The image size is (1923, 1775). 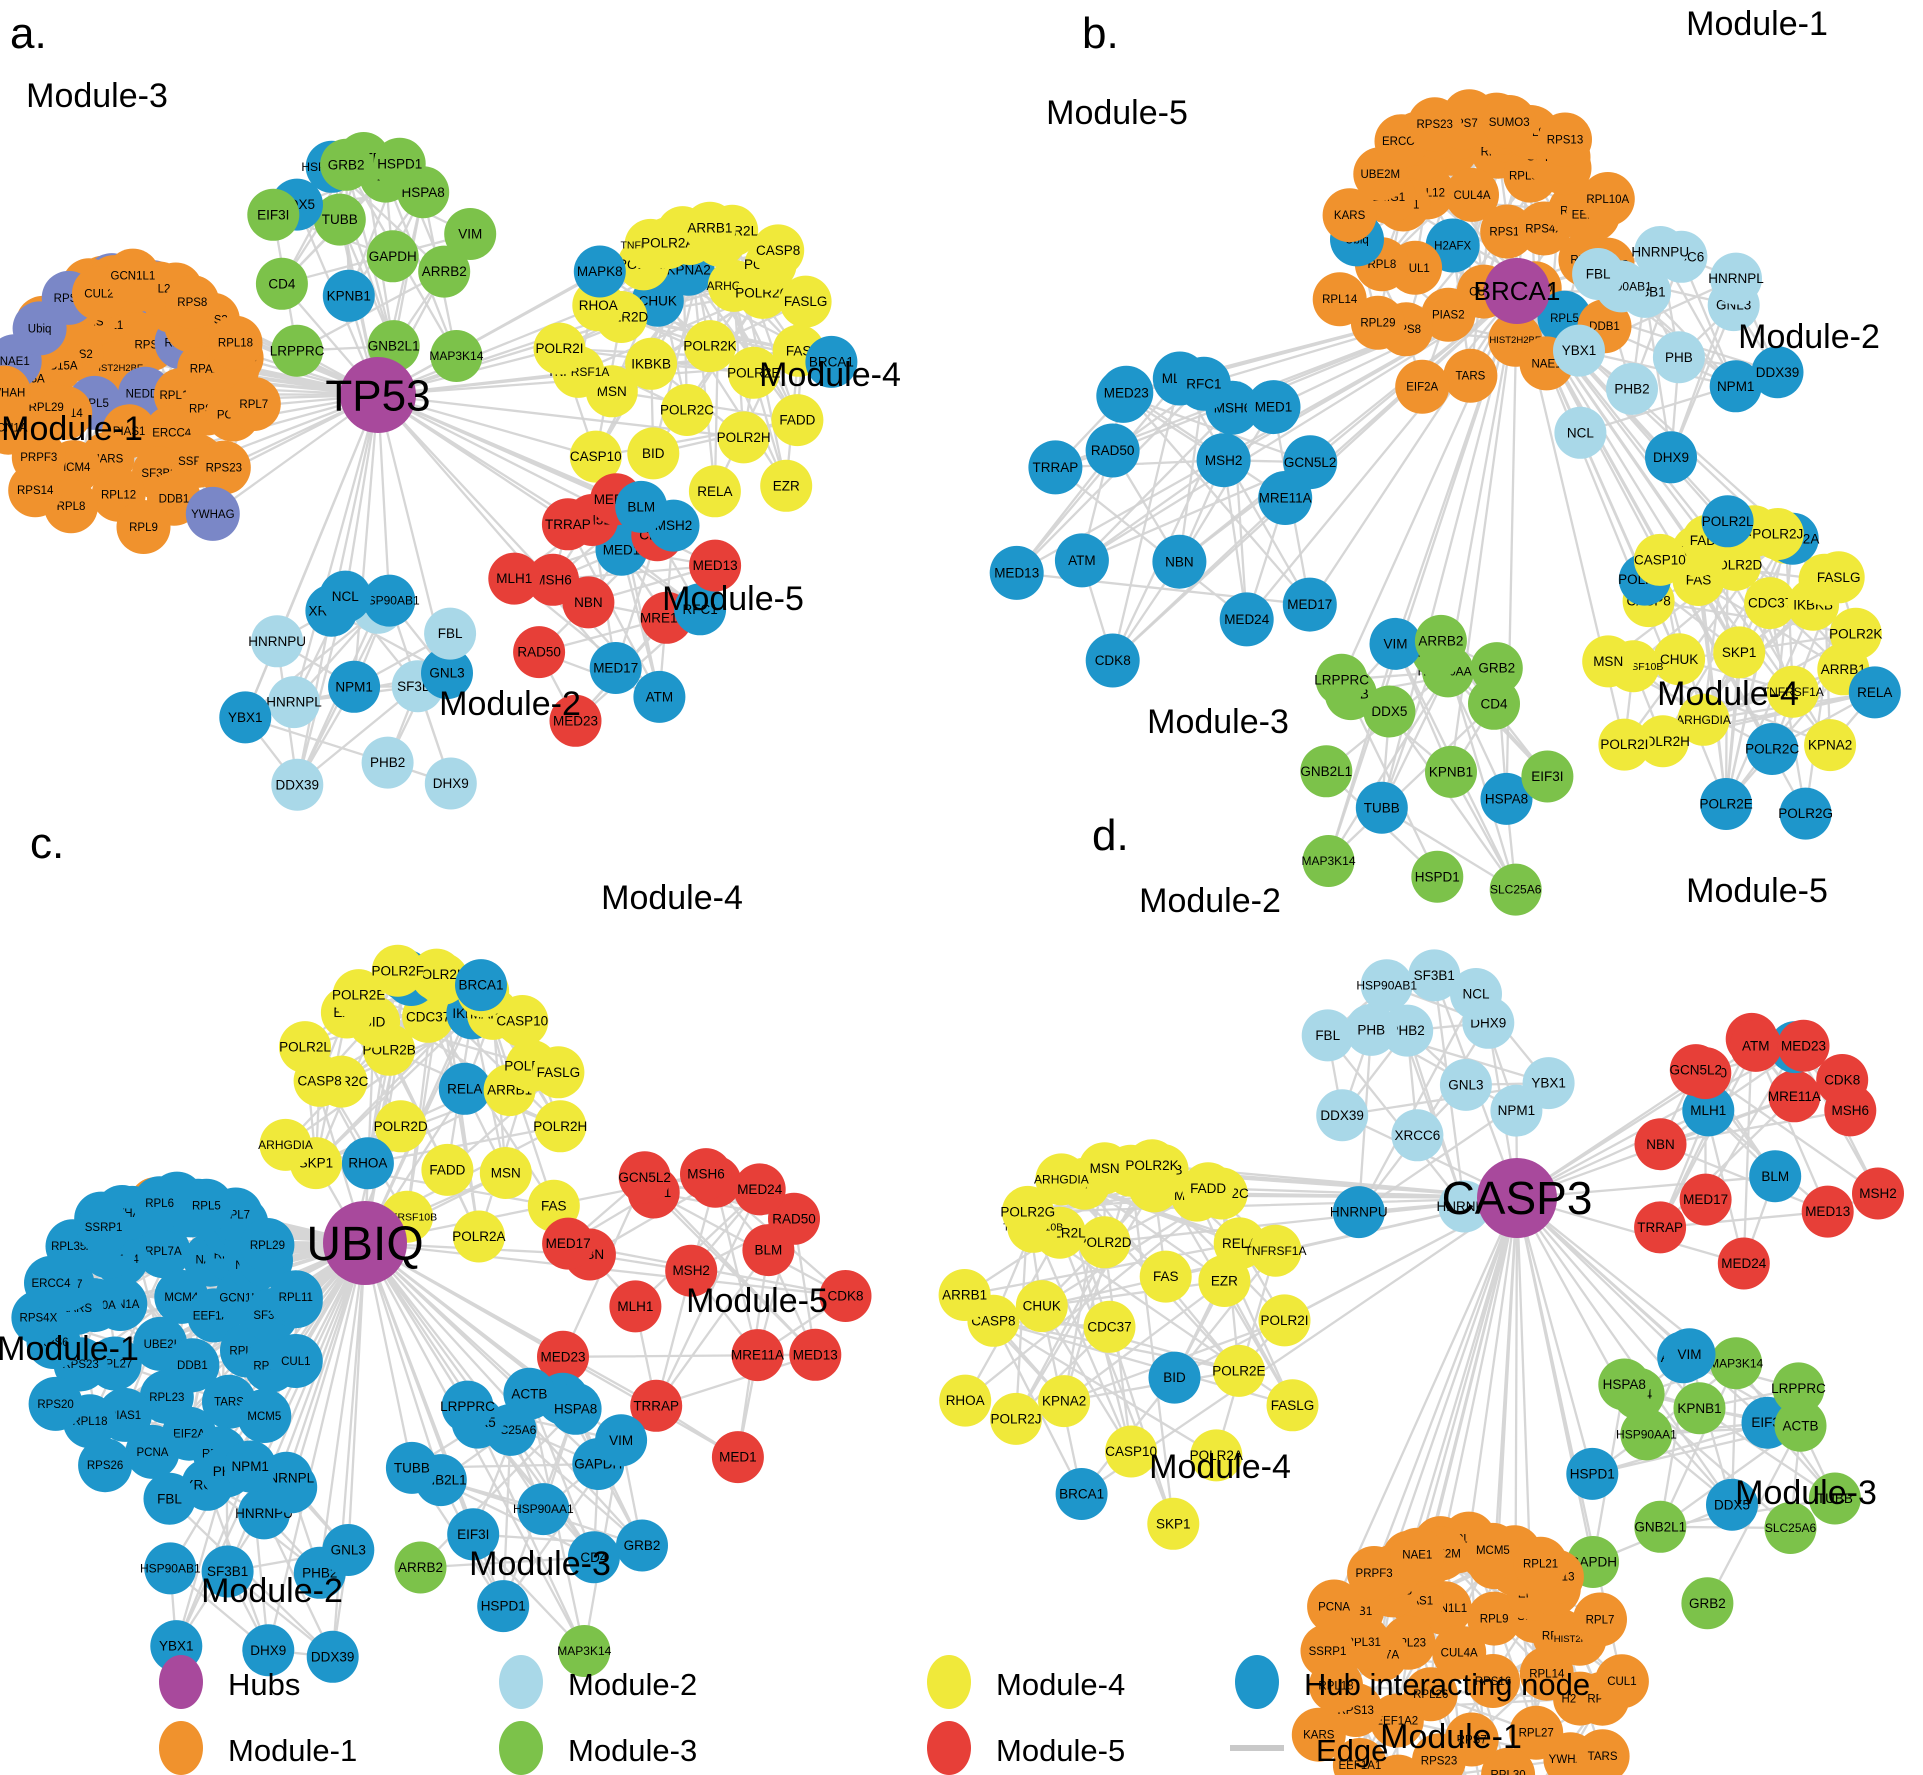 I want to click on node-label: RPS23, so click(x=224, y=469).